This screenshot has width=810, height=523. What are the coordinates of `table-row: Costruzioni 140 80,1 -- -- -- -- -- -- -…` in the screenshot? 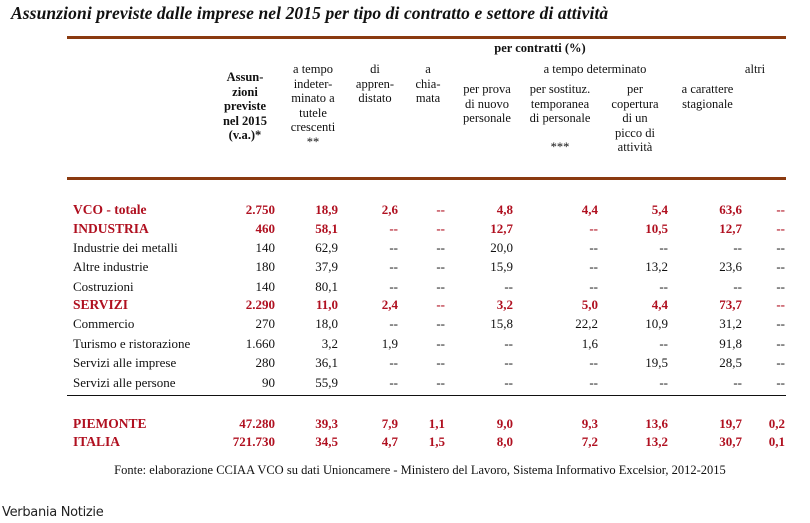 It's located at (405, 287).